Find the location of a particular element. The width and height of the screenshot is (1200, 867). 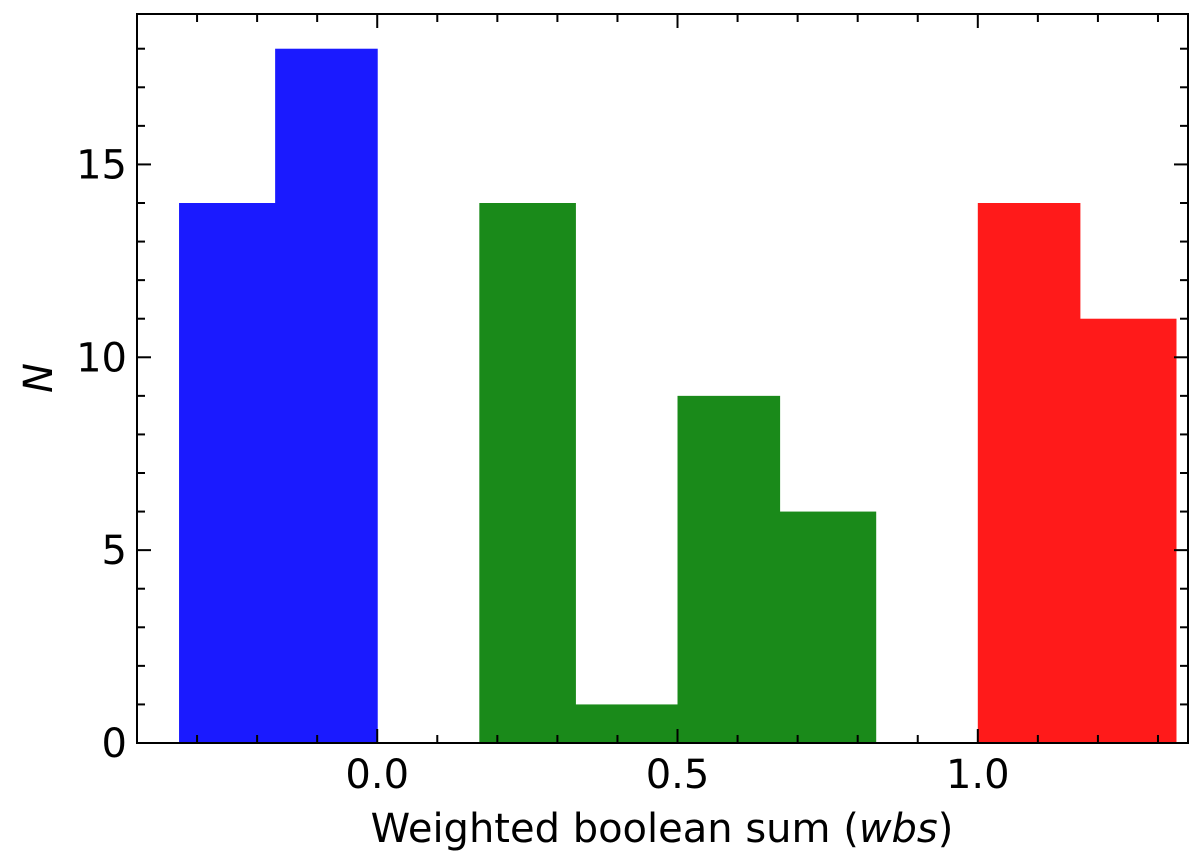

y-tick-label: 10 is located at coordinates (101, 358).